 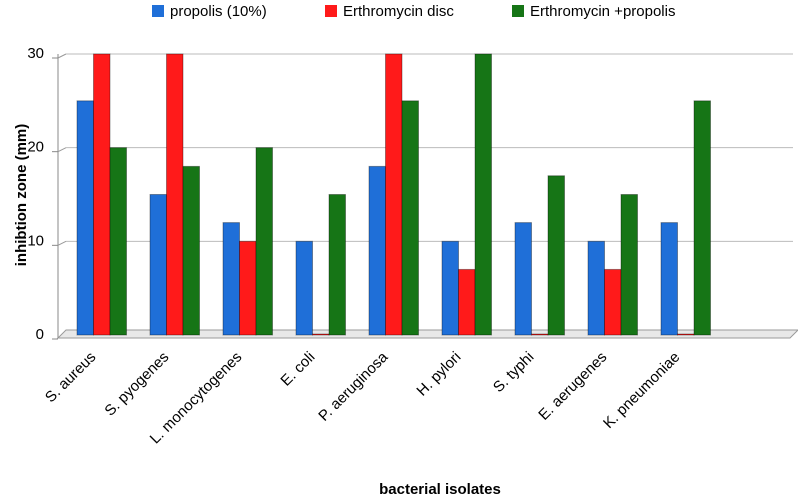 What do you see at coordinates (572, 386) in the screenshot?
I see `x-tick-label: E. aerugenes` at bounding box center [572, 386].